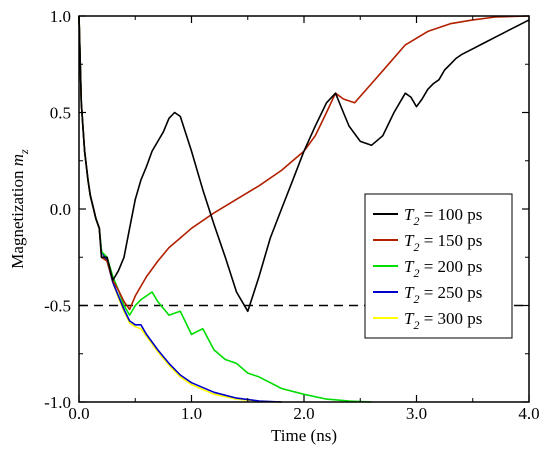  I want to click on y-axis-label-variable: m, so click(17, 160).